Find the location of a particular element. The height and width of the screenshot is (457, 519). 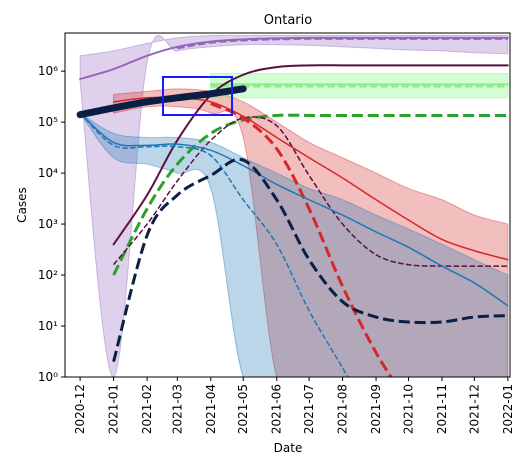

x-tick-label: 2021-11 is located at coordinates (442, 409).